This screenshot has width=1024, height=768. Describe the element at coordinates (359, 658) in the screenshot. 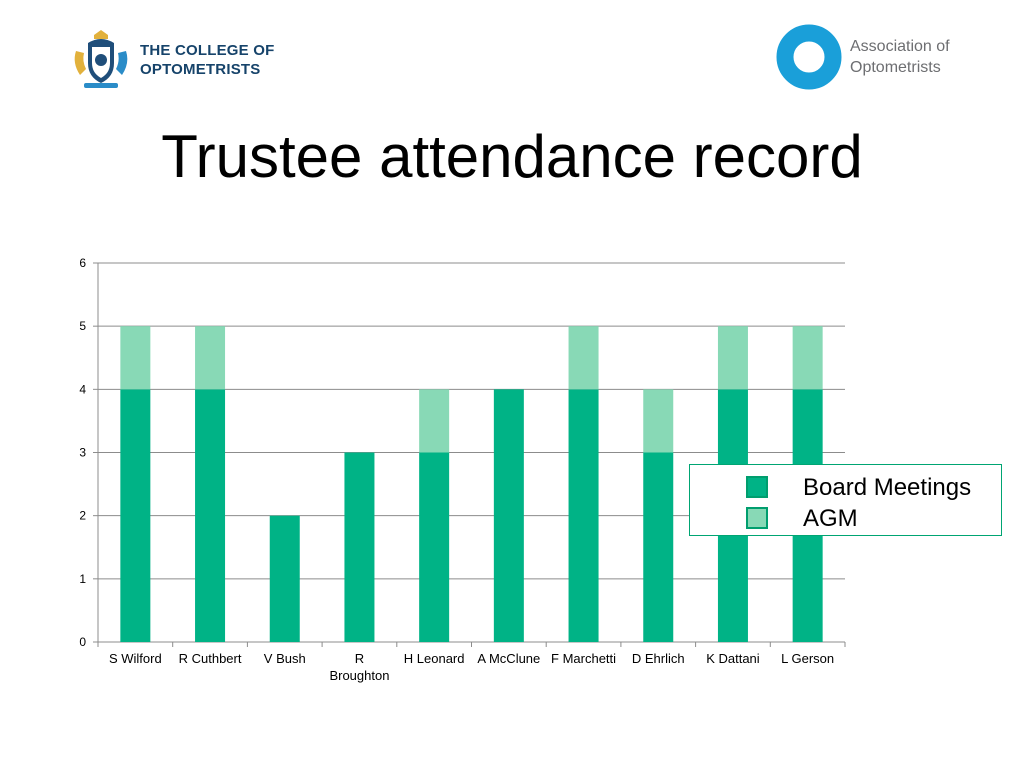

I see `x-category-label: R` at that location.